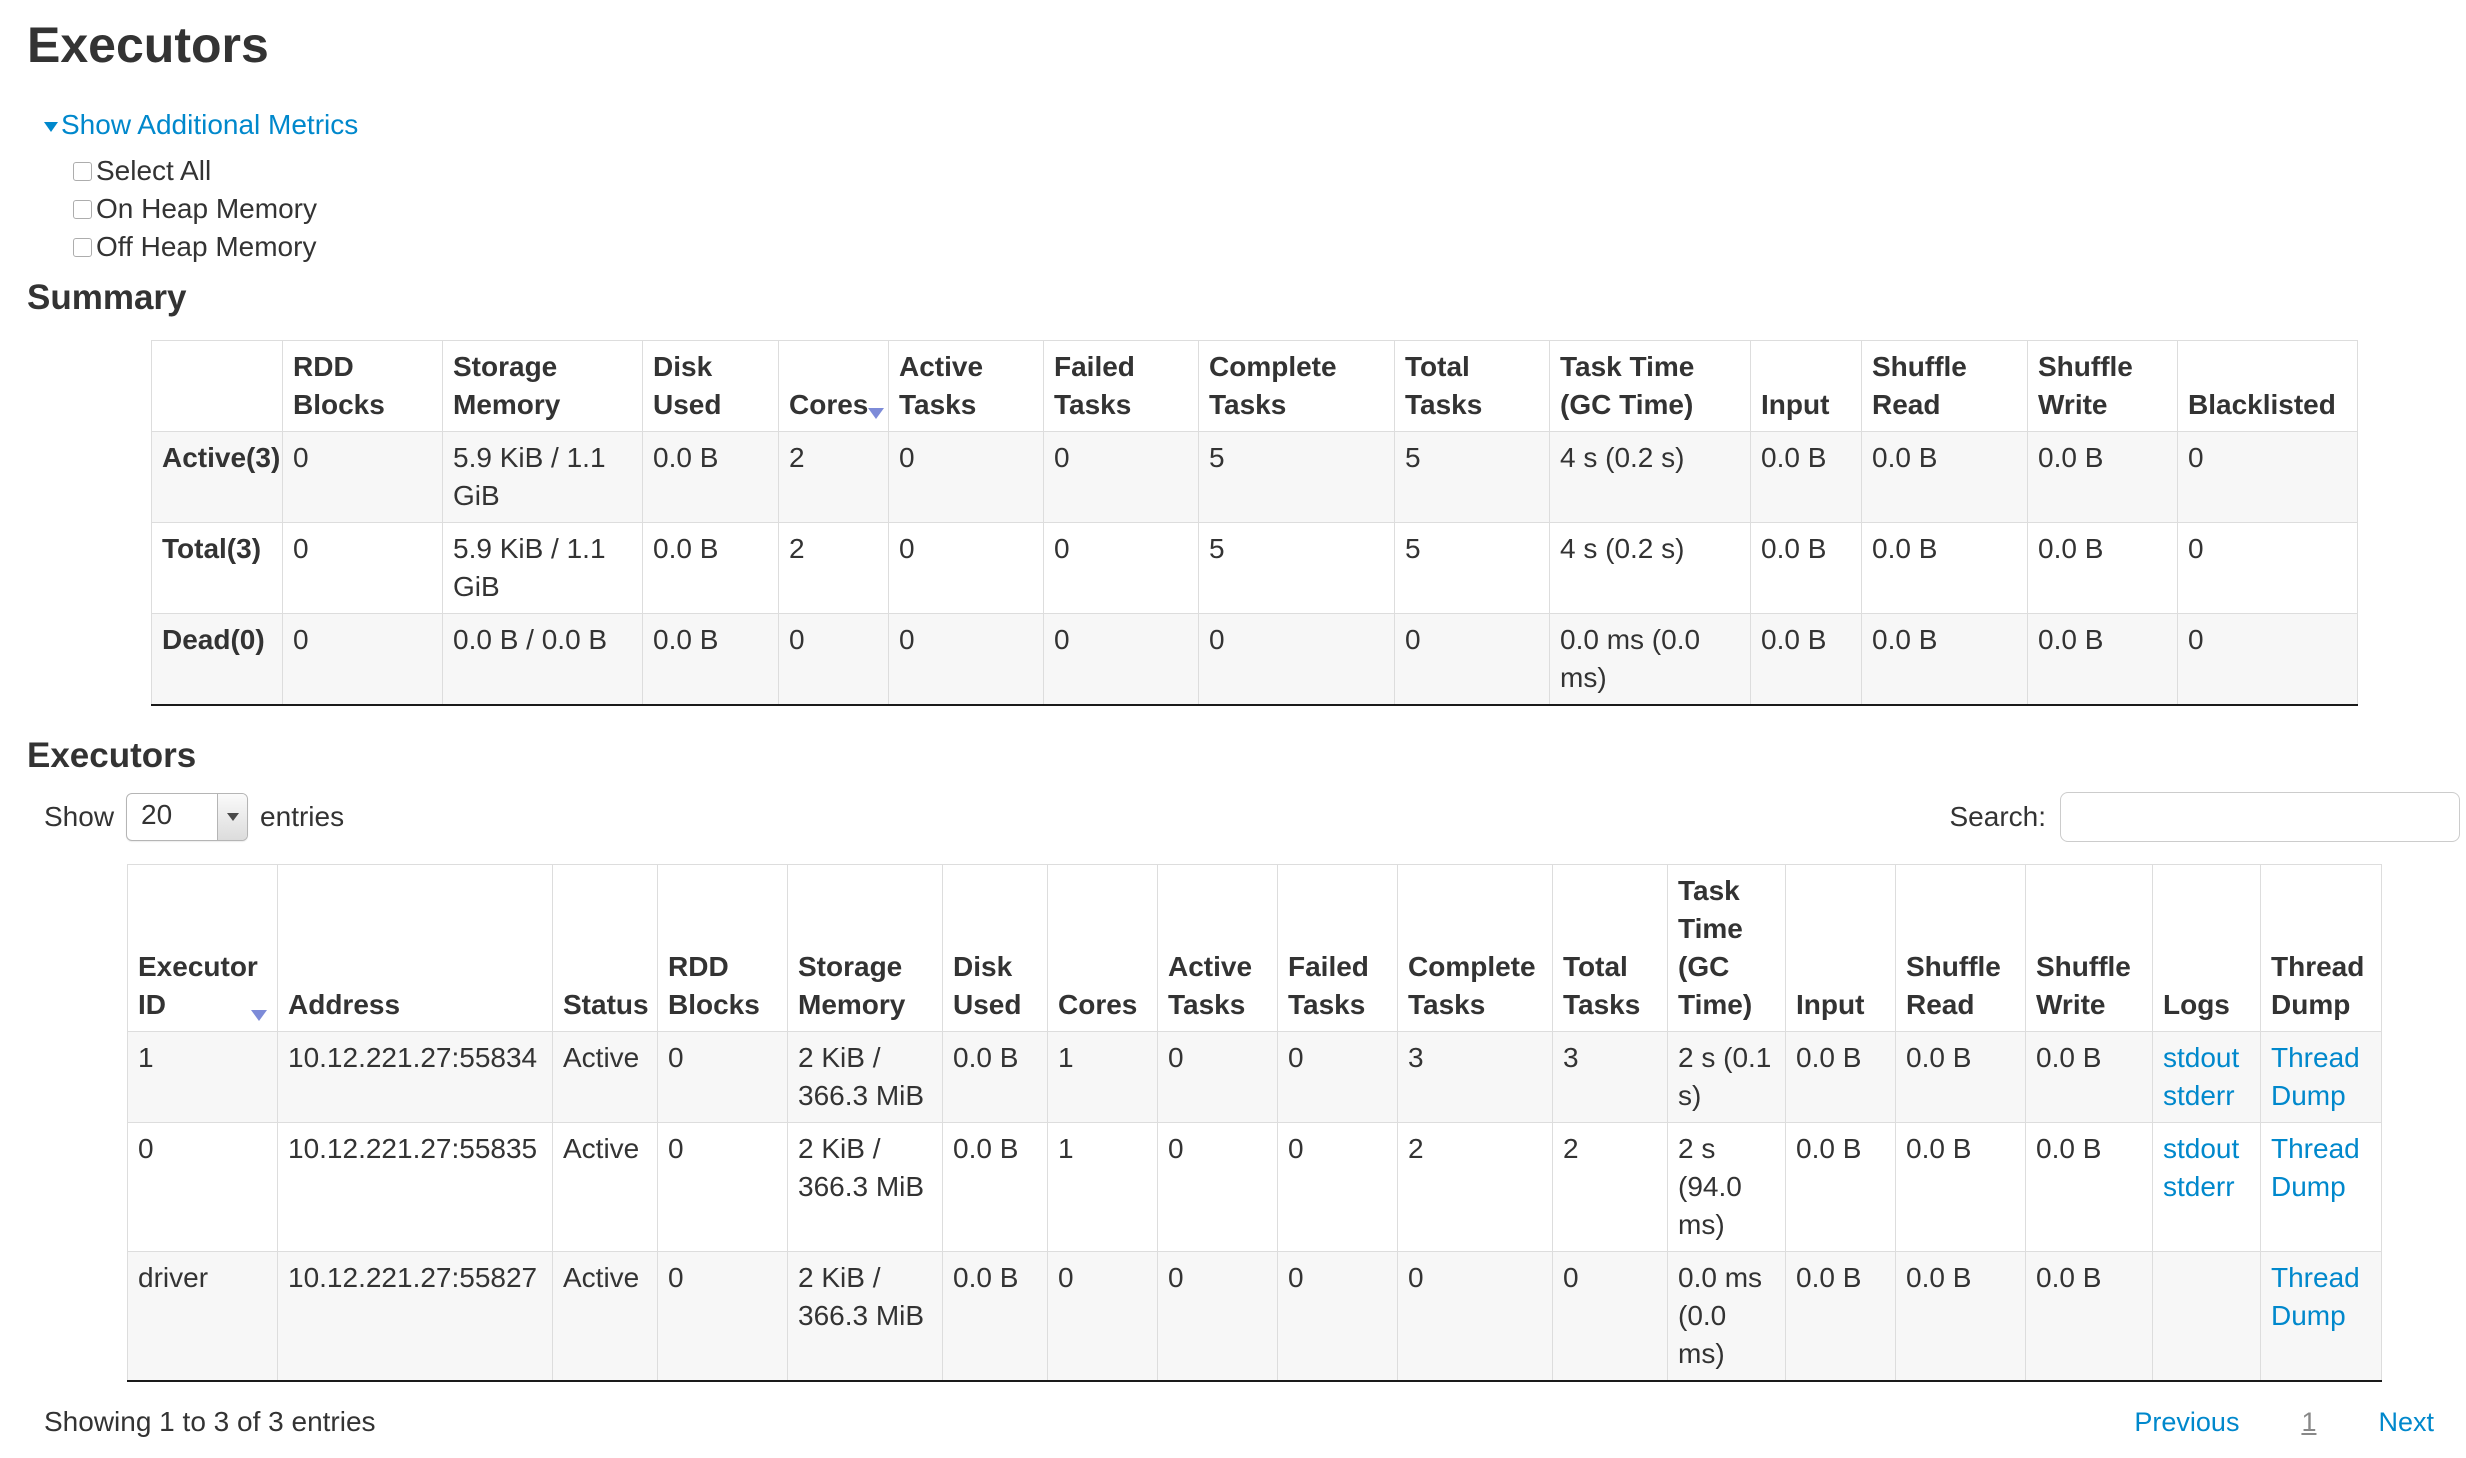 Image resolution: width=2466 pixels, height=1458 pixels. What do you see at coordinates (217, 568) in the screenshot?
I see `row-label: Total(3)` at bounding box center [217, 568].